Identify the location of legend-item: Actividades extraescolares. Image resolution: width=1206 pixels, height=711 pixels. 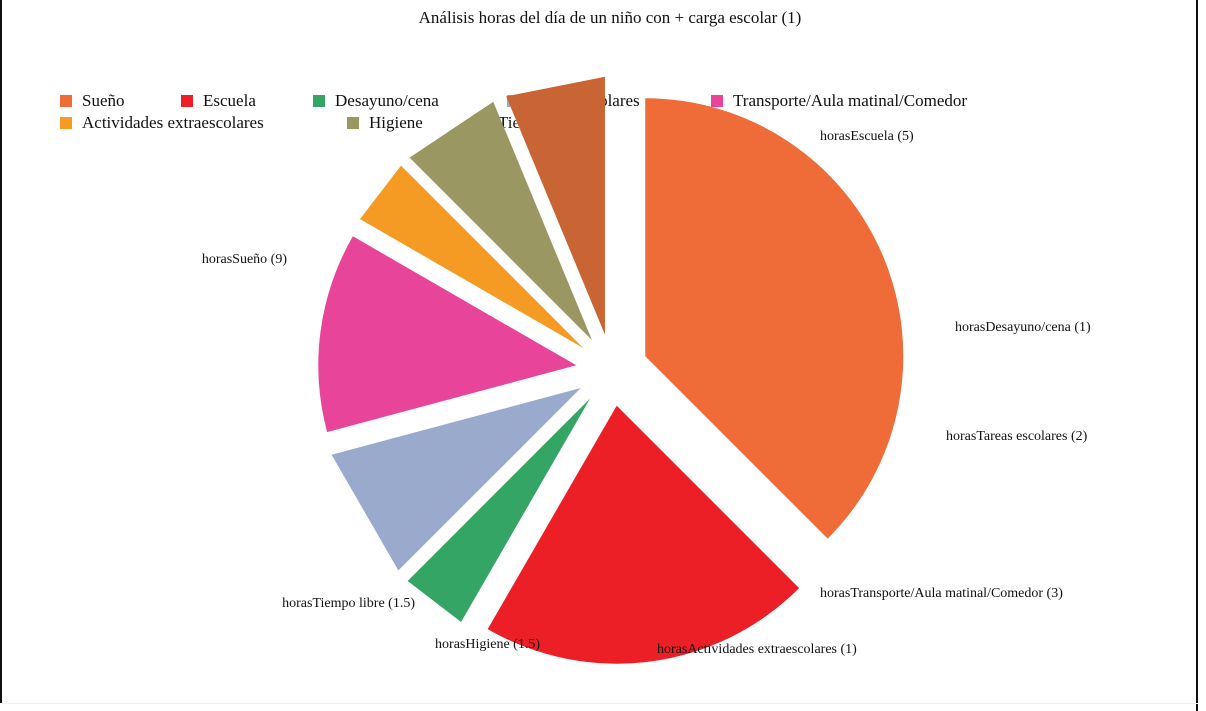
(162, 122).